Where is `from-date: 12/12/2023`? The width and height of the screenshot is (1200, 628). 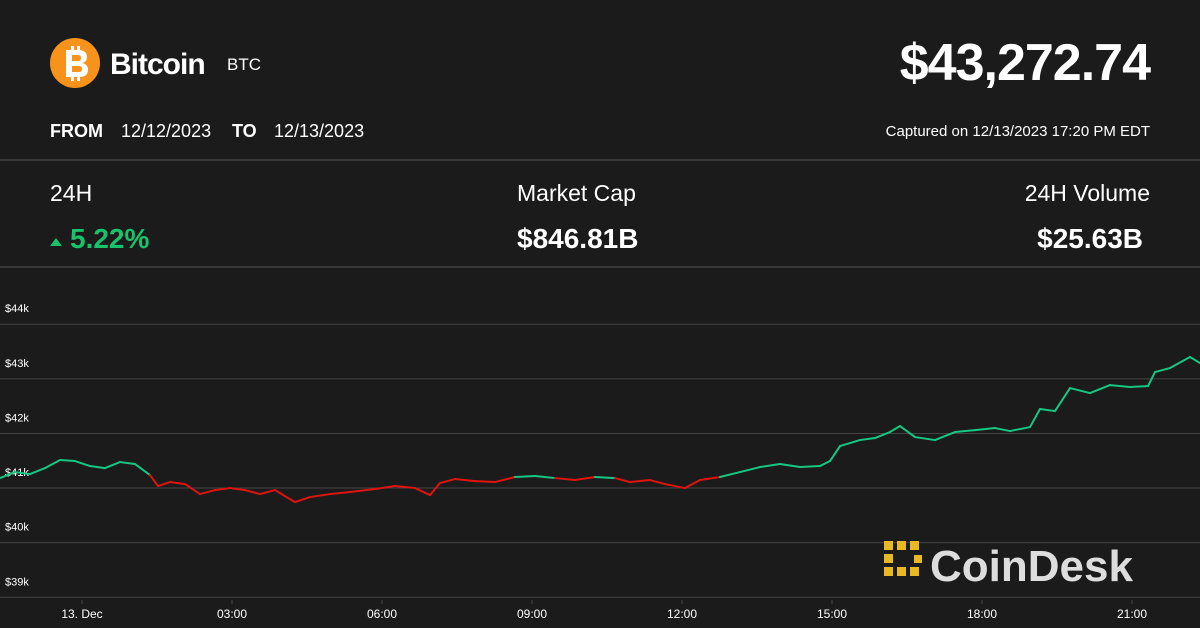
from-date: 12/12/2023 is located at coordinates (166, 131).